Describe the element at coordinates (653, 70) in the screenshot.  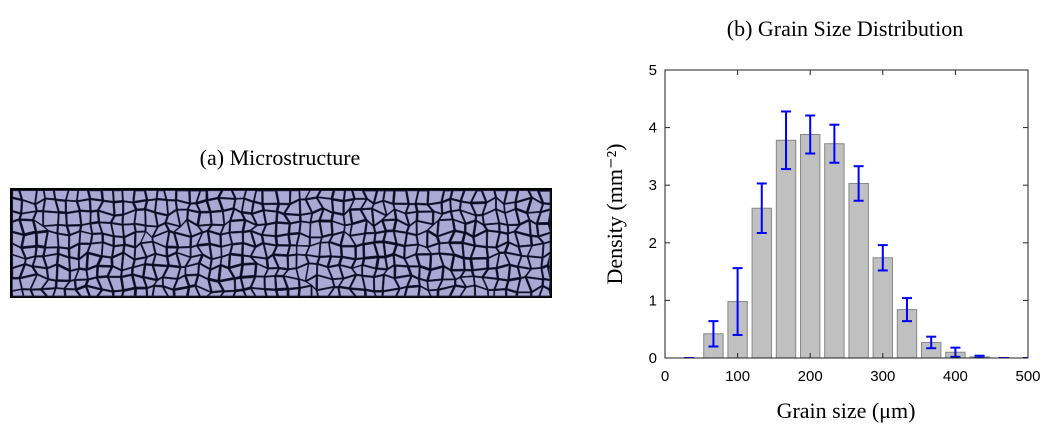
I see `y-tick-label: 5` at that location.